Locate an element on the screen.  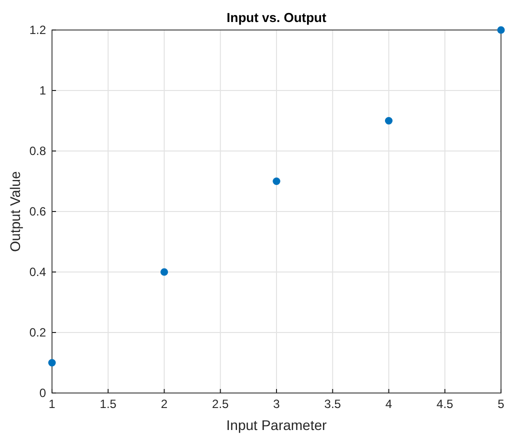
x-tick-label: 4.5 is located at coordinates (445, 404).